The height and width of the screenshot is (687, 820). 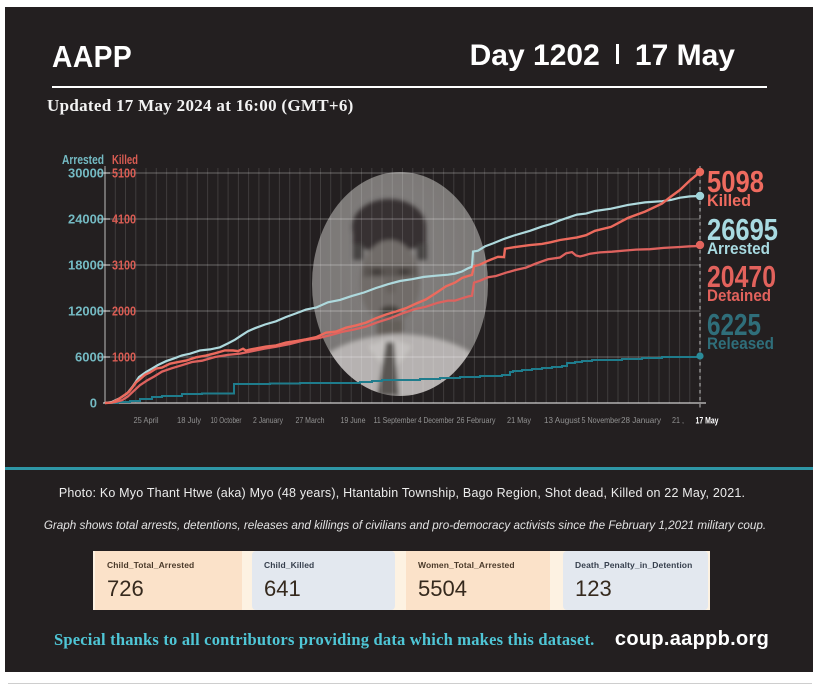 I want to click on svg-text: 5100, so click(x=124, y=173).